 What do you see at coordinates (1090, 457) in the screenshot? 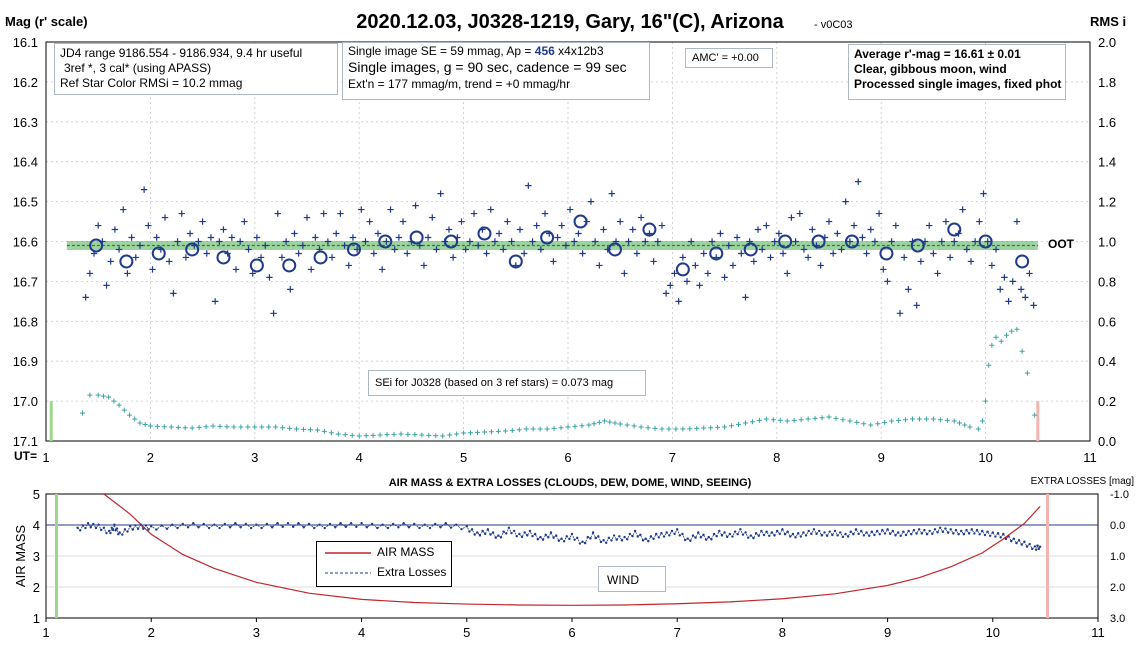
I see `x-tick-label: 11` at bounding box center [1090, 457].